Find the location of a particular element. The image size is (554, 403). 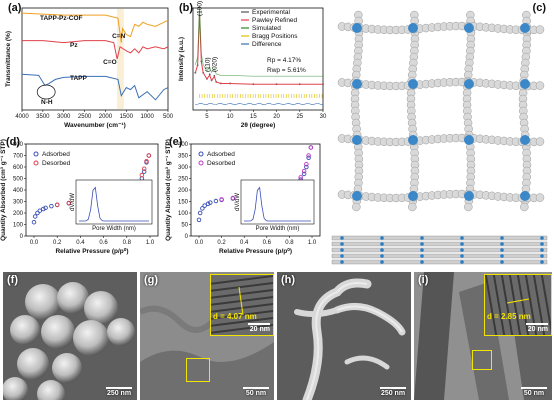

scale-bar-f: 250 nm is located at coordinates (119, 392).